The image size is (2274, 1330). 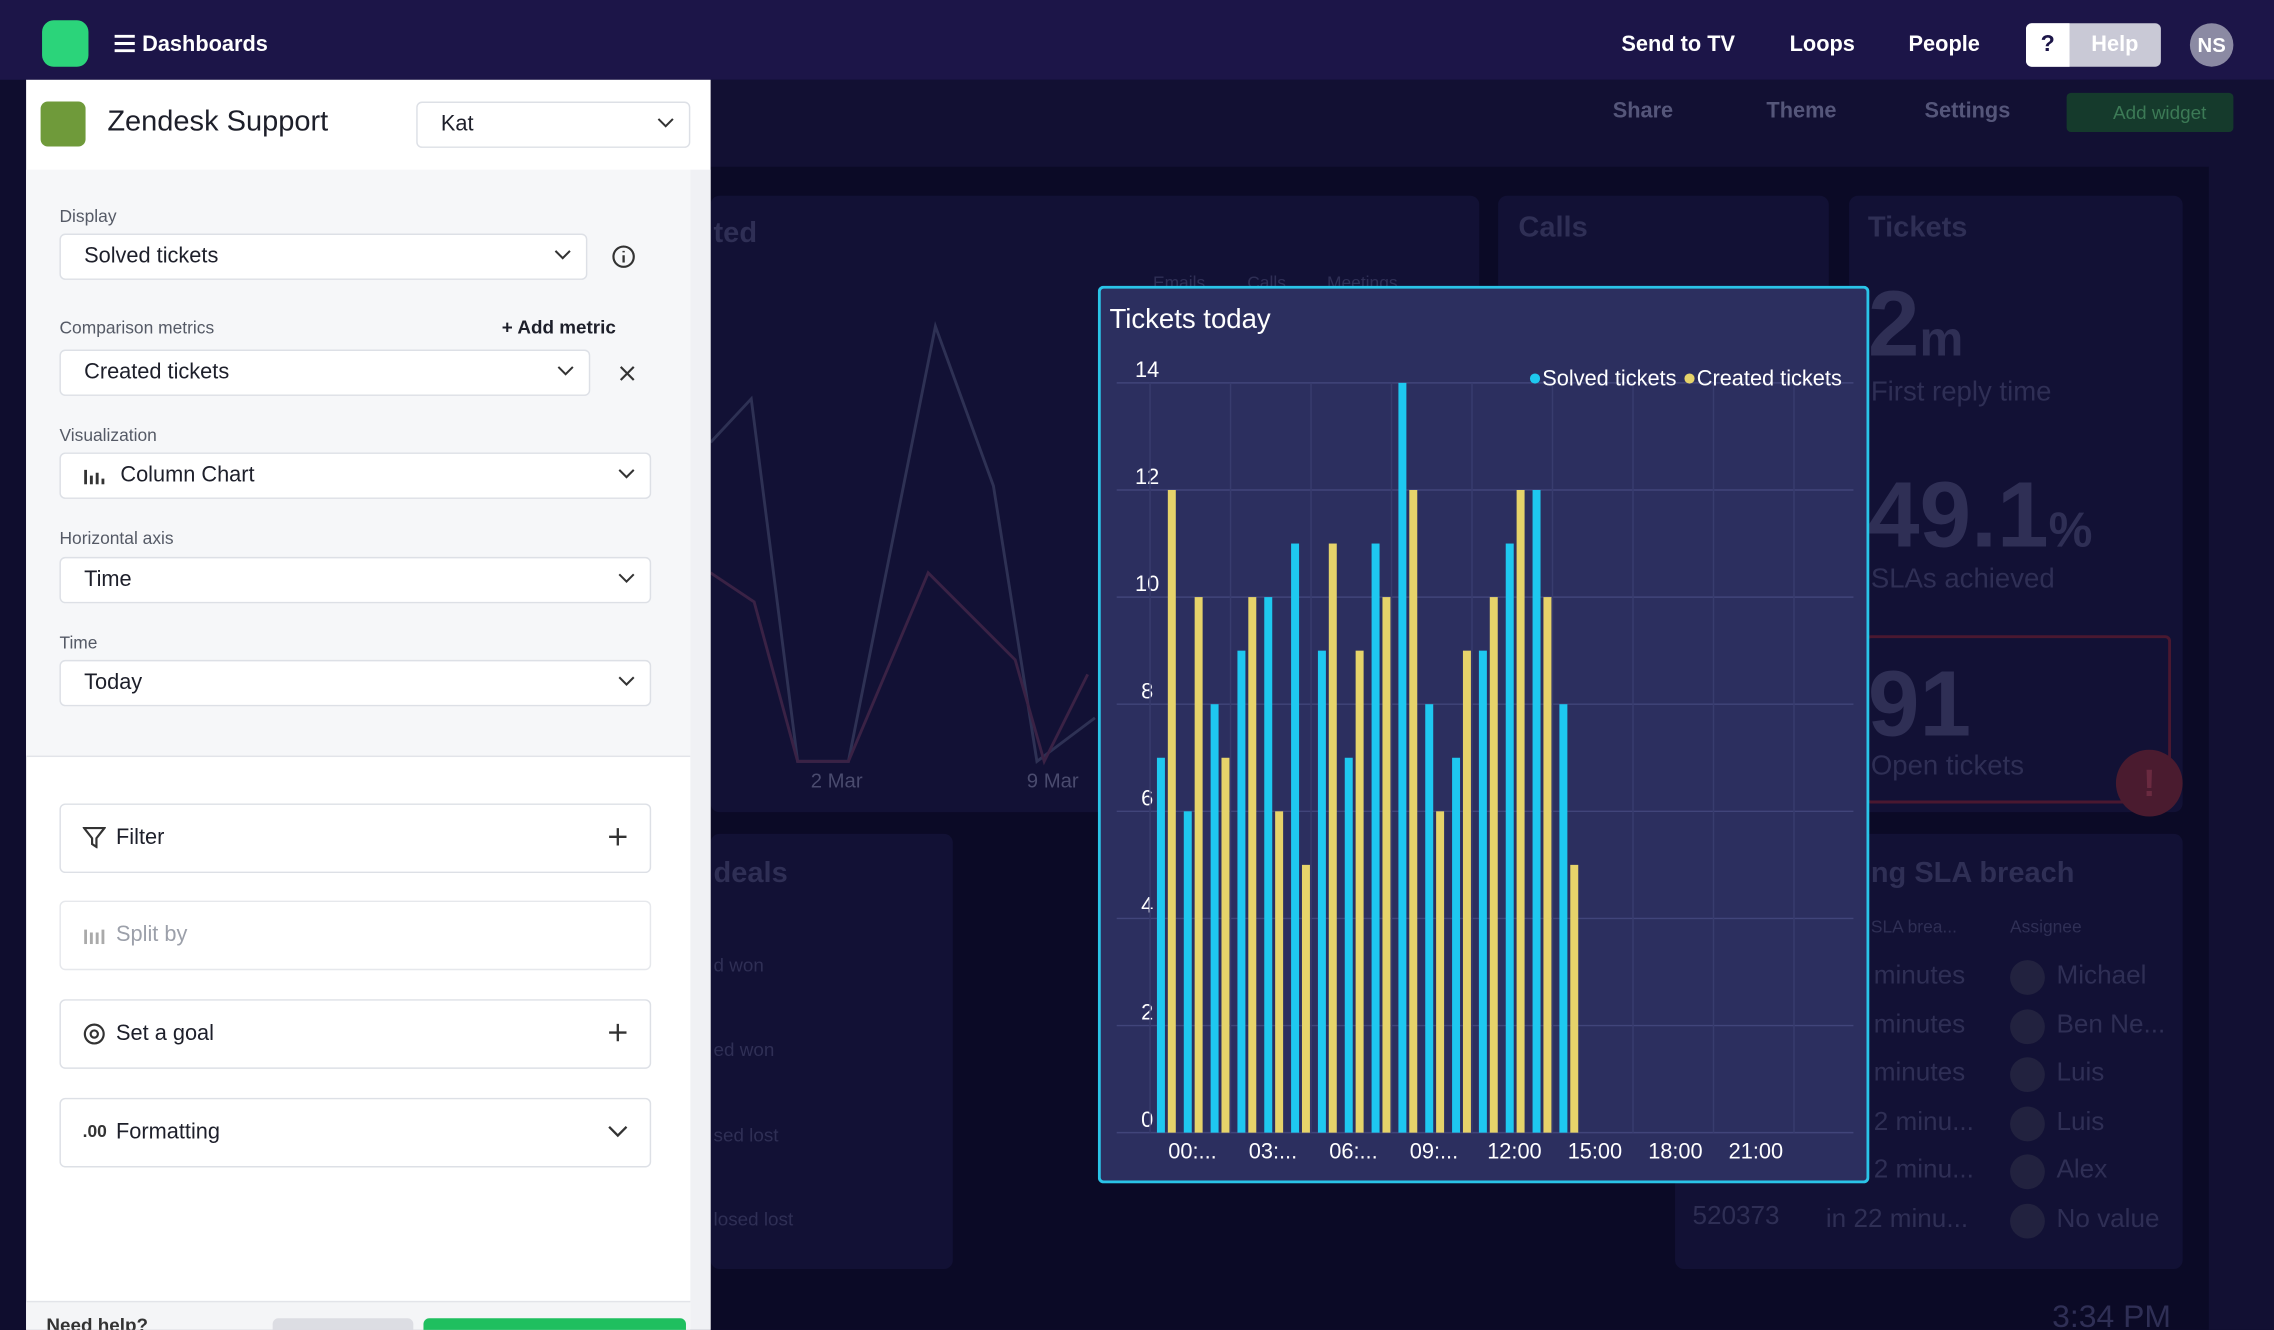 What do you see at coordinates (1137, 40) in the screenshot?
I see `top-bar` at bounding box center [1137, 40].